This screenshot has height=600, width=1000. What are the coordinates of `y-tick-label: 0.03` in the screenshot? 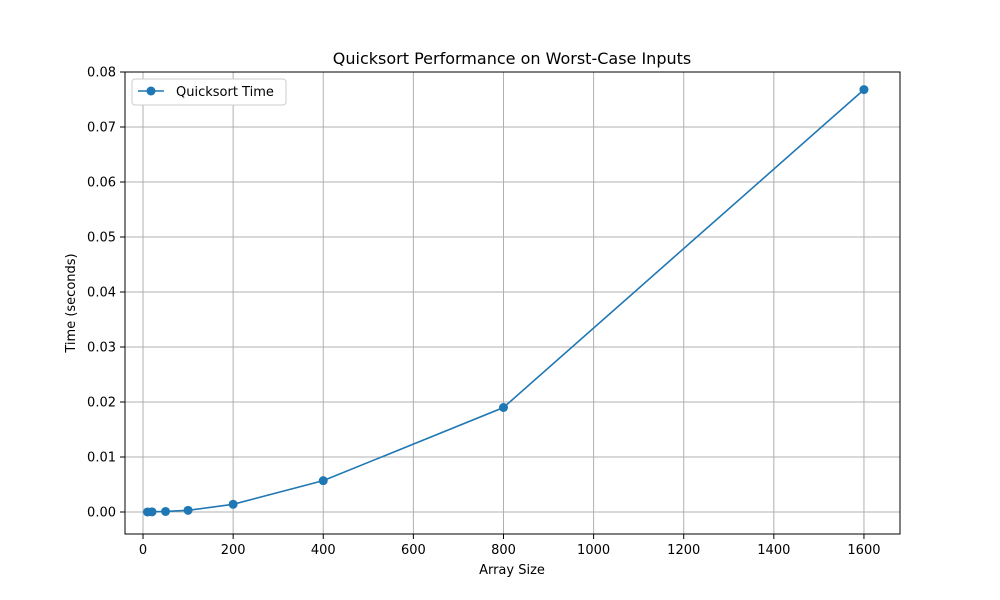 It's located at (101, 348).